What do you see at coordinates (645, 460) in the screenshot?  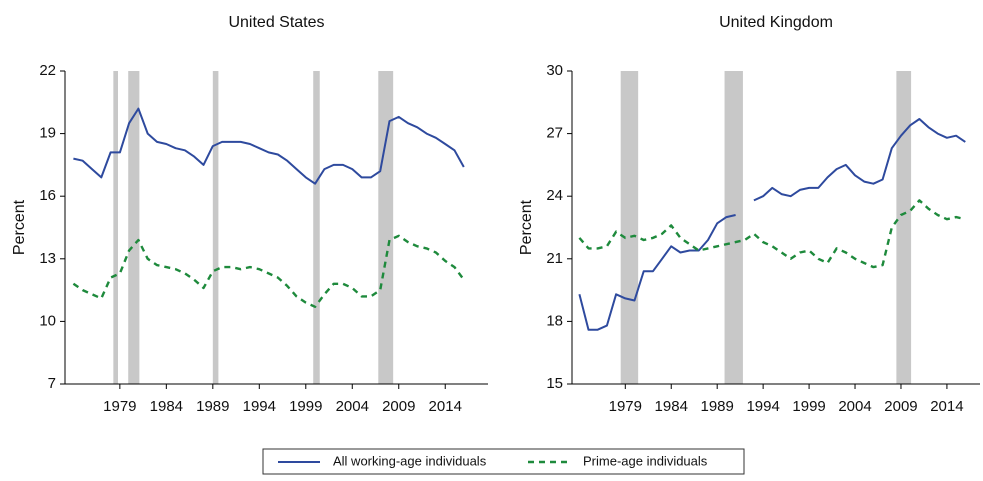 I see `legend-label: Prime-age individuals` at bounding box center [645, 460].